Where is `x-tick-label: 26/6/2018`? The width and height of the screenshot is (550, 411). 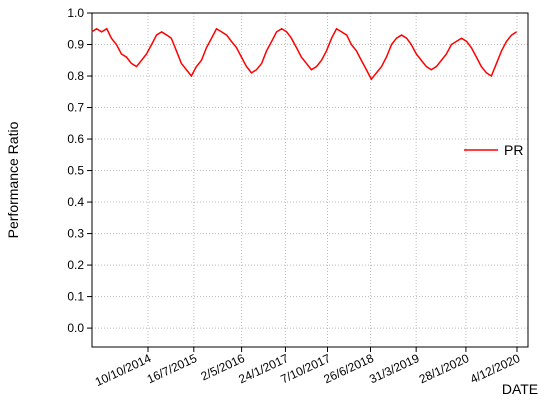 x-tick-label: 26/6/2018 is located at coordinates (348, 368).